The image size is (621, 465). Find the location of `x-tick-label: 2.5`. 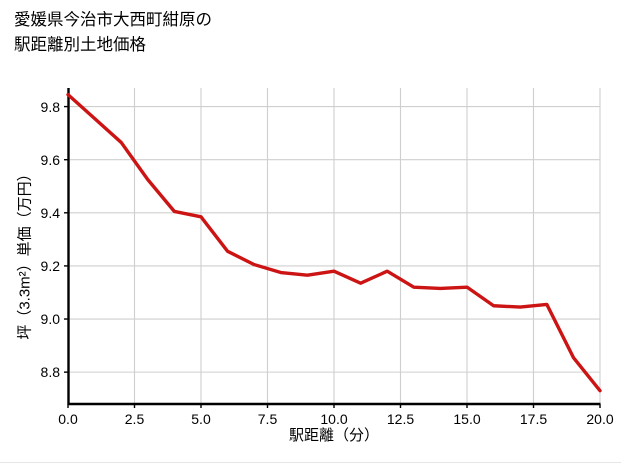

x-tick-label: 2.5 is located at coordinates (134, 419).